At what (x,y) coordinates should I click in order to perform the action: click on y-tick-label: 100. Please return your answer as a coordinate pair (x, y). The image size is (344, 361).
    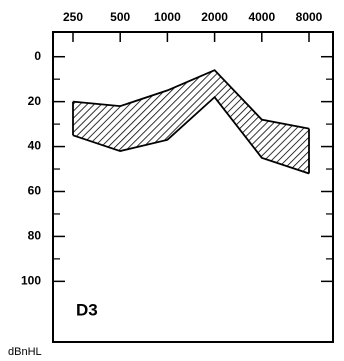
    Looking at the image, I should click on (31, 281).